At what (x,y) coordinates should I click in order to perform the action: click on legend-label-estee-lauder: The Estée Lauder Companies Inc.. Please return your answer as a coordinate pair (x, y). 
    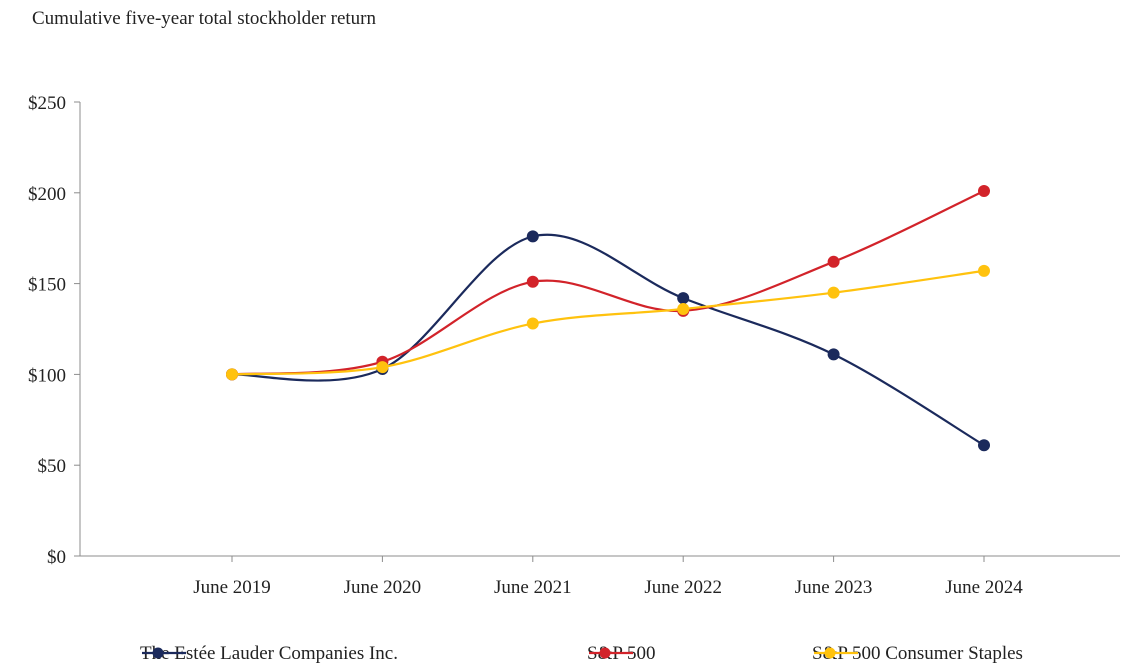
    Looking at the image, I should click on (269, 653).